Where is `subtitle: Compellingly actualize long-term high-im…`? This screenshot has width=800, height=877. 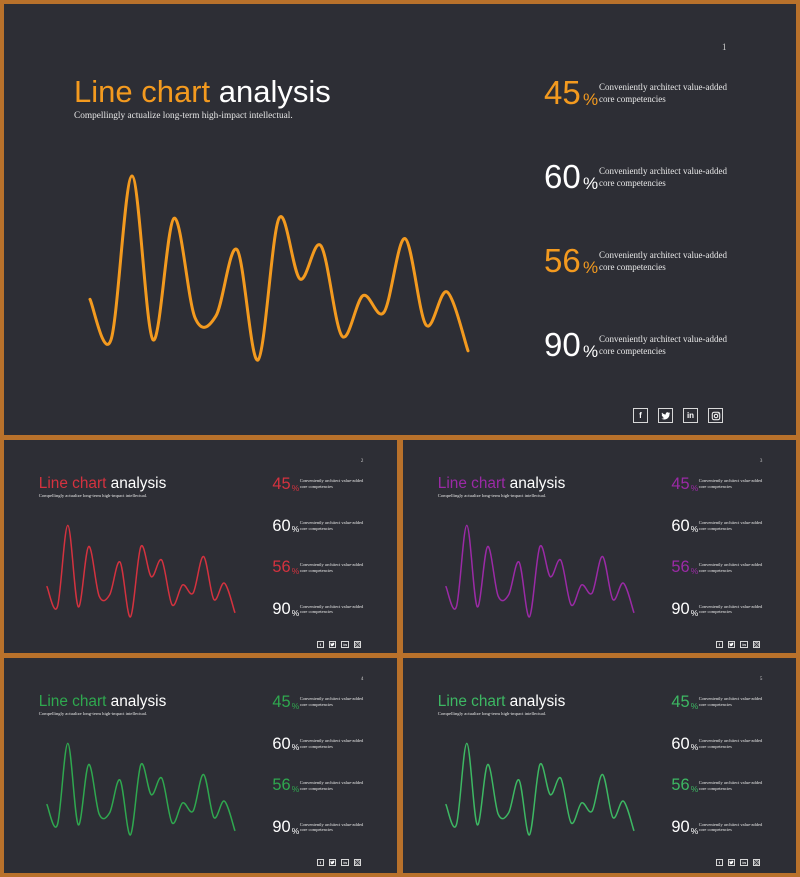 subtitle: Compellingly actualize long-term high-im… is located at coordinates (492, 496).